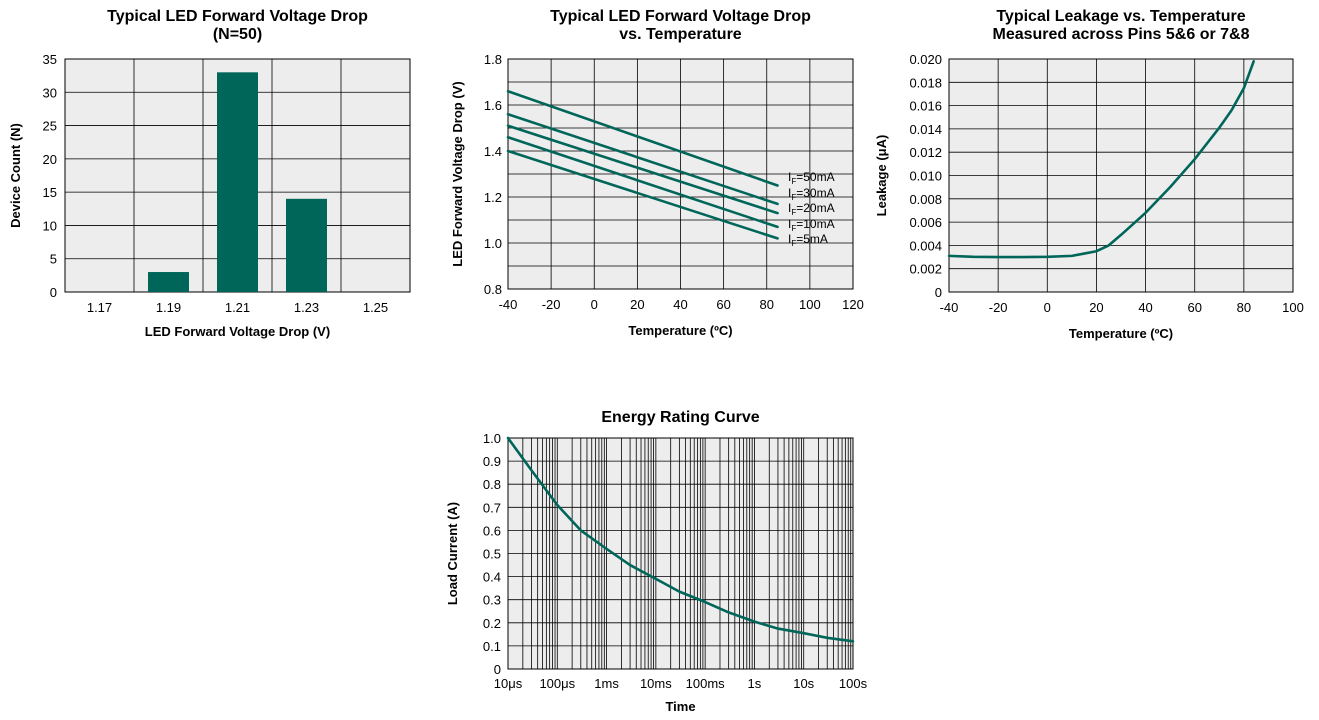  What do you see at coordinates (168, 307) in the screenshot?
I see `chart1-x-tick-label: 1.19` at bounding box center [168, 307].